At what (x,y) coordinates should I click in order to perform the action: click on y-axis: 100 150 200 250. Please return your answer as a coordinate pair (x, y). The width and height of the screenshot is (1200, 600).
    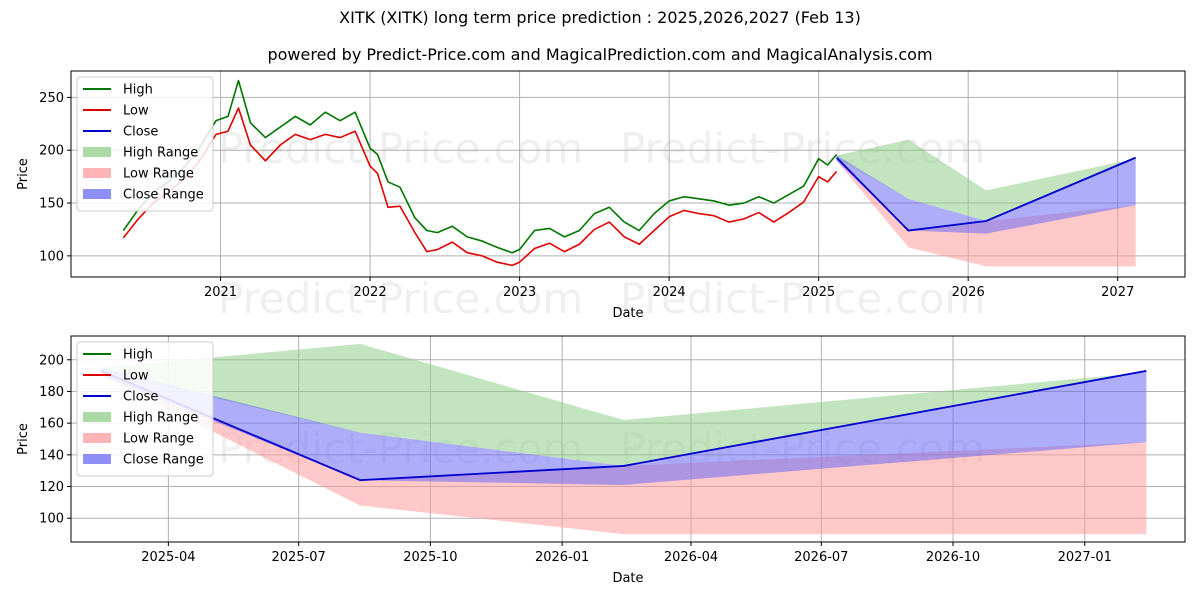
    Looking at the image, I should click on (55, 177).